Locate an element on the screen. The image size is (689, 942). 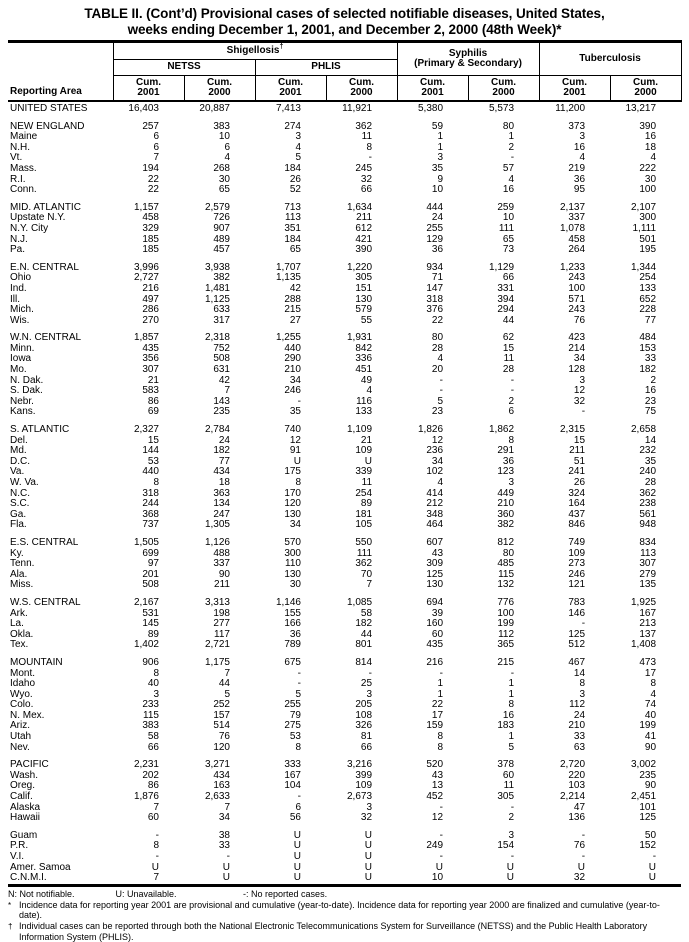
value-cell: 3 is located at coordinates (511, 482).